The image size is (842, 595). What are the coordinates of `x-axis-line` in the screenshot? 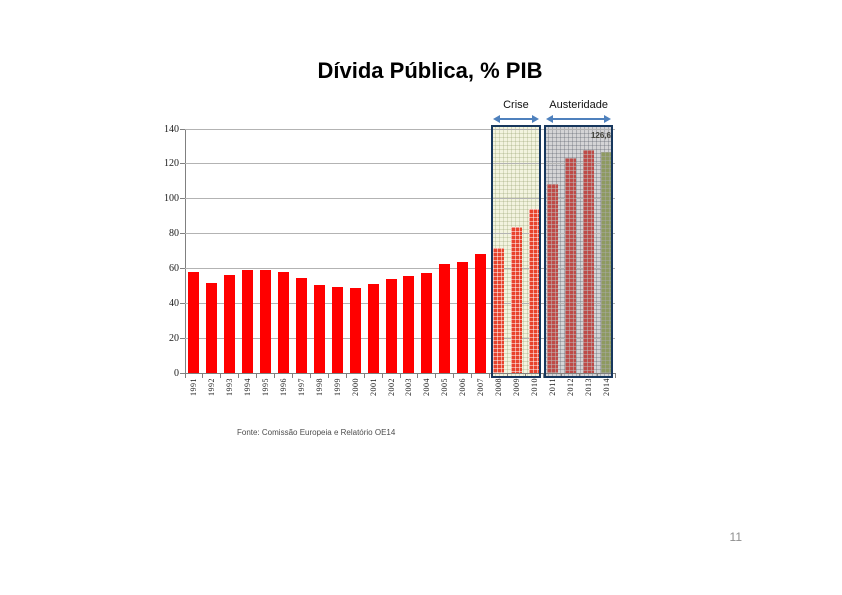 It's located at (398, 373).